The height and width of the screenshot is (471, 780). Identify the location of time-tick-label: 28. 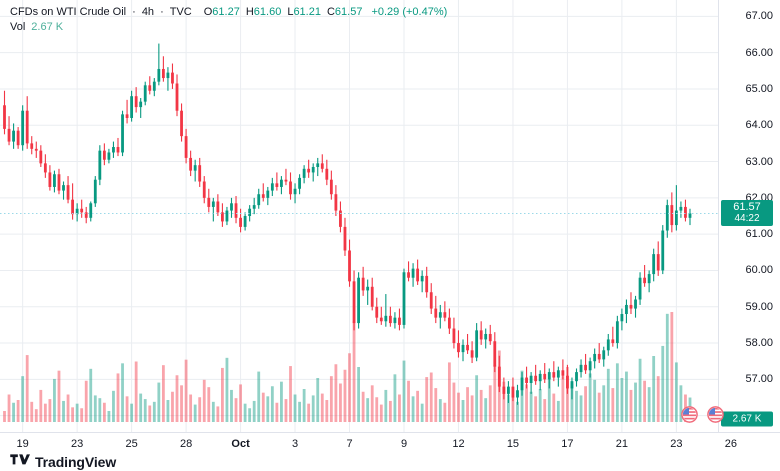
(186, 444).